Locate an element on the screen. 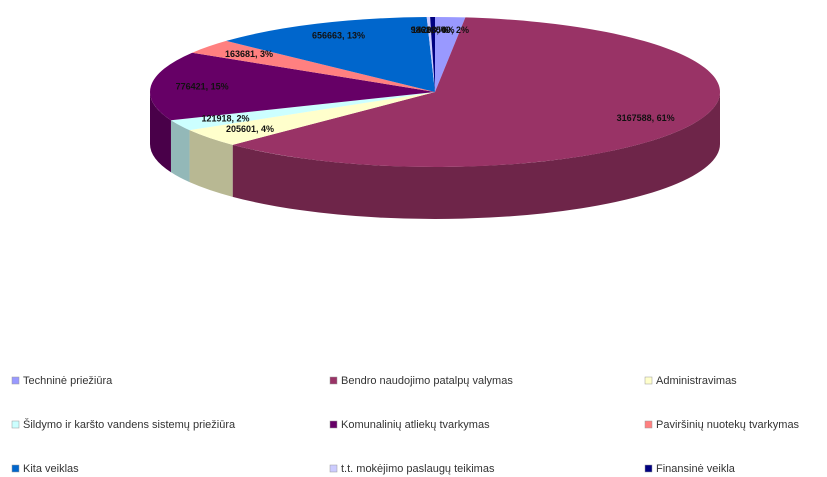  legend-label: t.t. mokėjimo paslaugų teikimas is located at coordinates (418, 469).